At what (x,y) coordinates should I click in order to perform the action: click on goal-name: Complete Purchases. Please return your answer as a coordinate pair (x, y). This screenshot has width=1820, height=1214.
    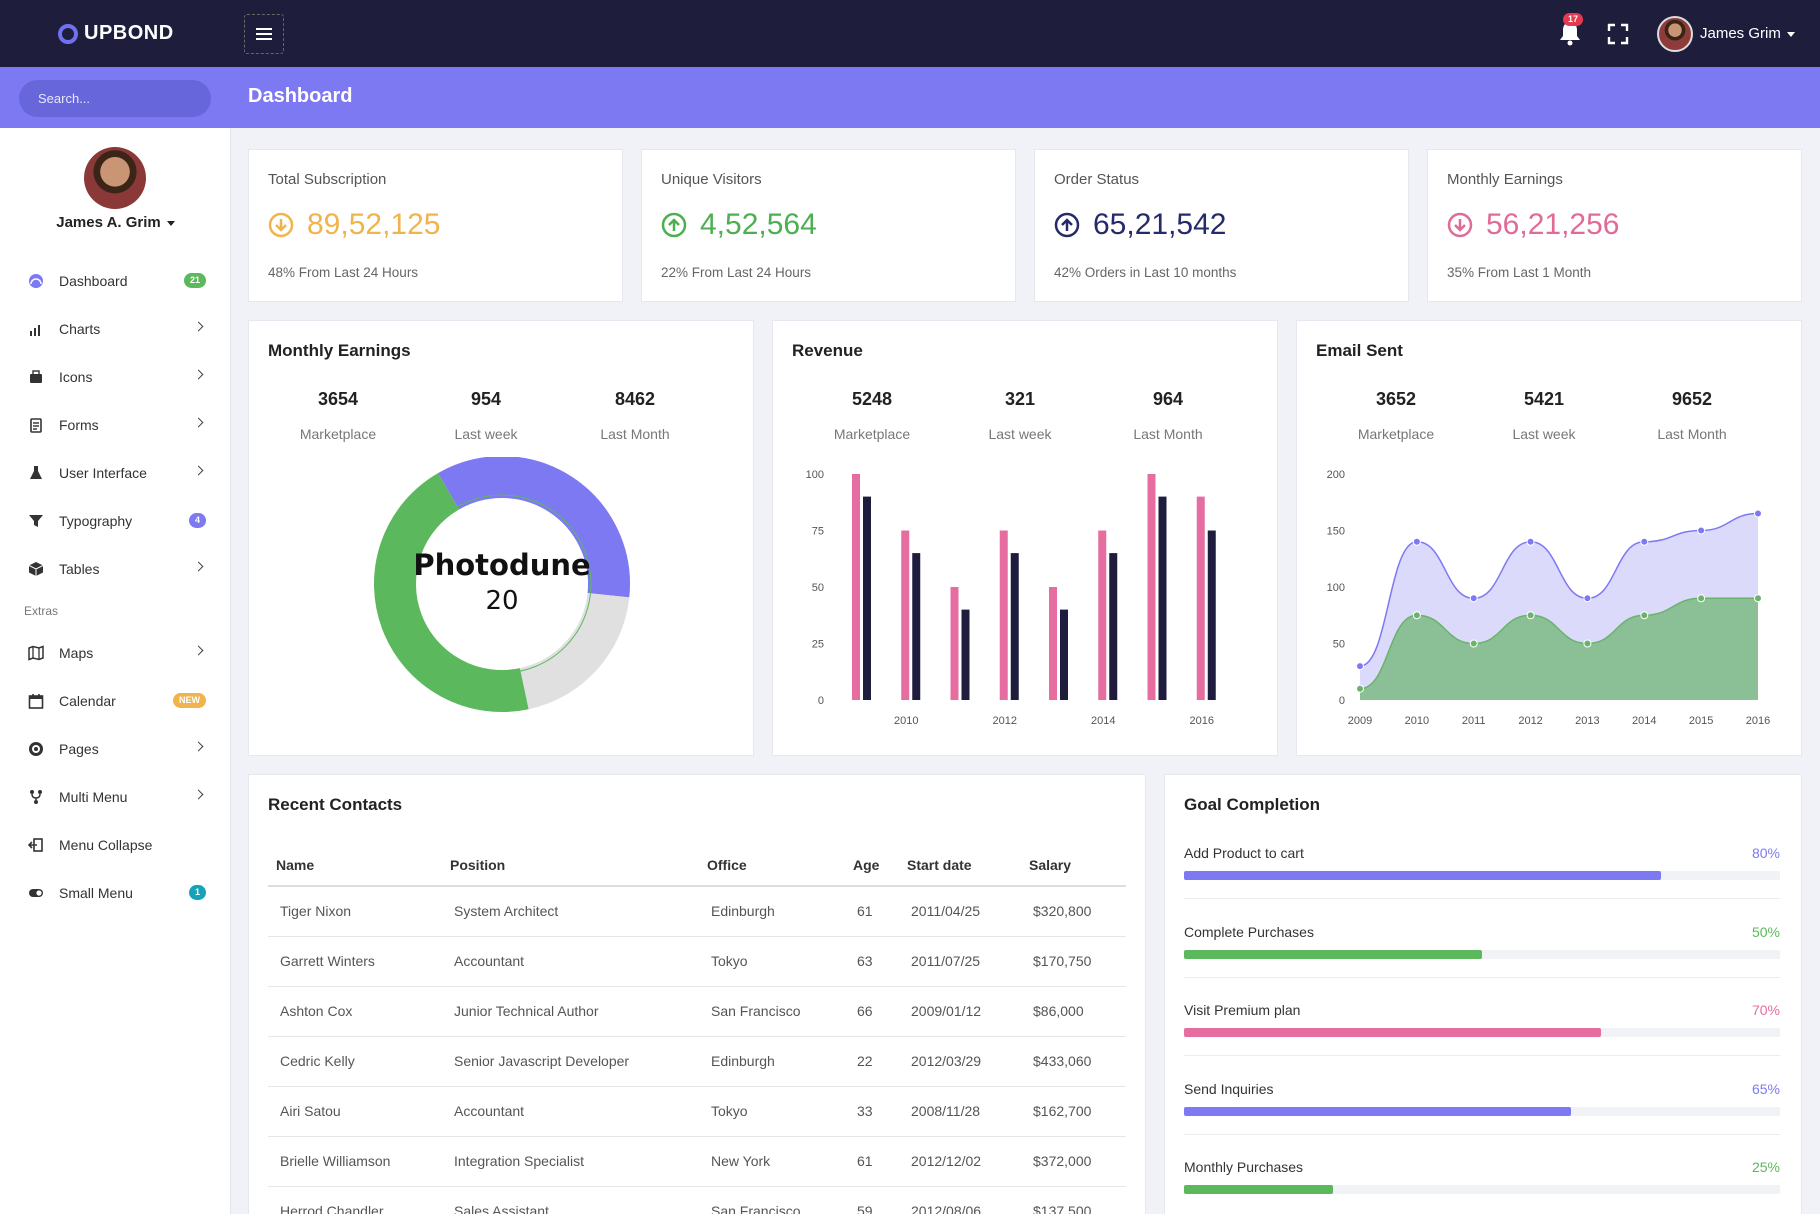
    Looking at the image, I should click on (1249, 931).